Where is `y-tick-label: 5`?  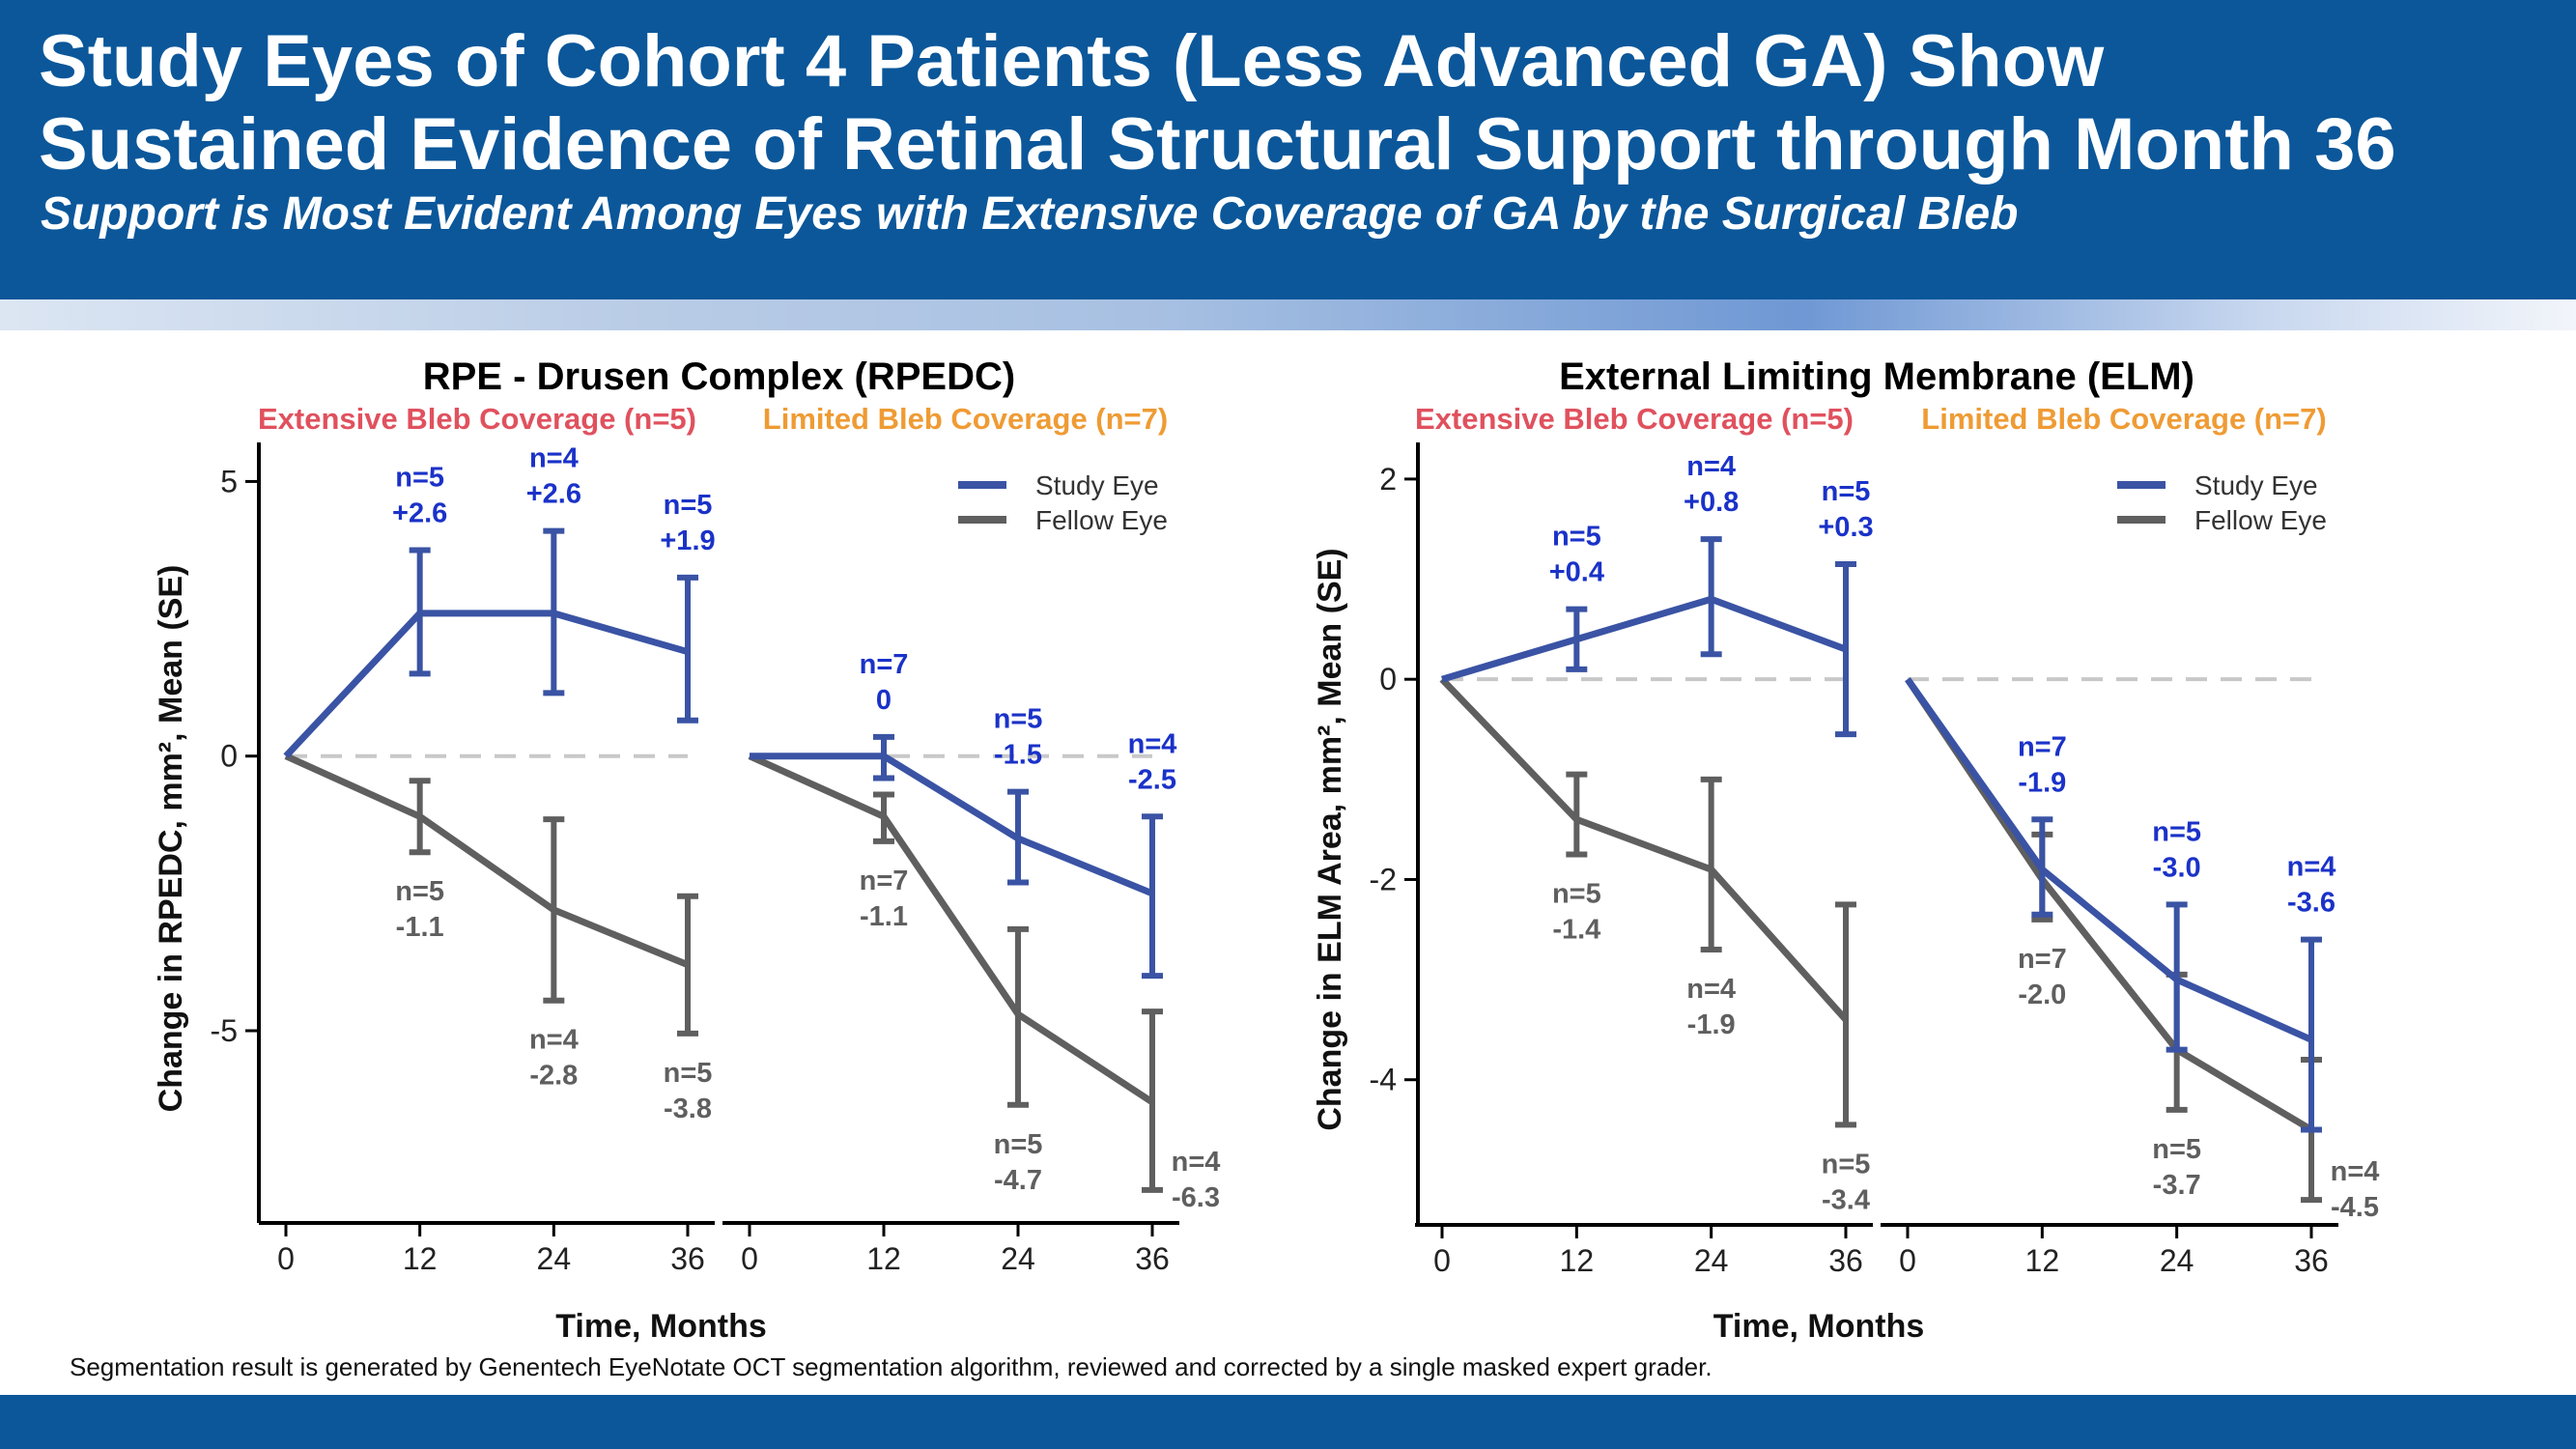 y-tick-label: 5 is located at coordinates (229, 481).